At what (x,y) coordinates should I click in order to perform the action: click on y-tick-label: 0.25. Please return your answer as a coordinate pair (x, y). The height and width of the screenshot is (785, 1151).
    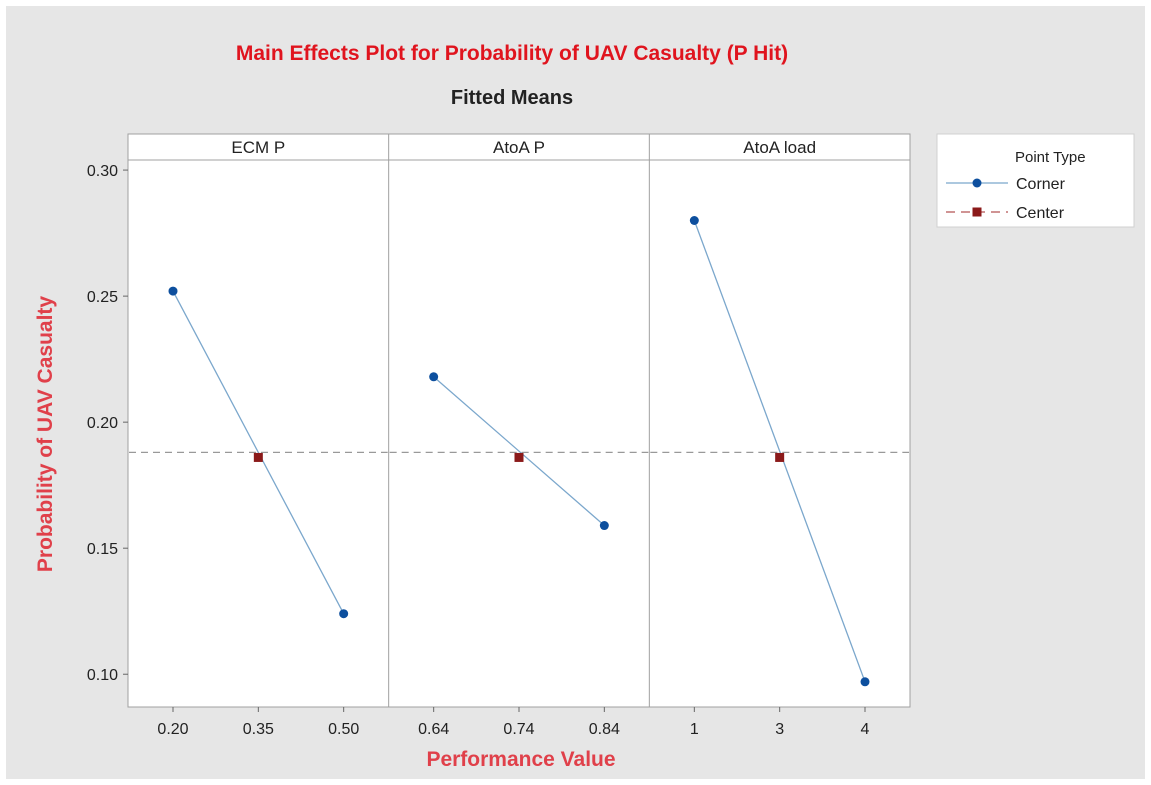
    Looking at the image, I should click on (102, 297).